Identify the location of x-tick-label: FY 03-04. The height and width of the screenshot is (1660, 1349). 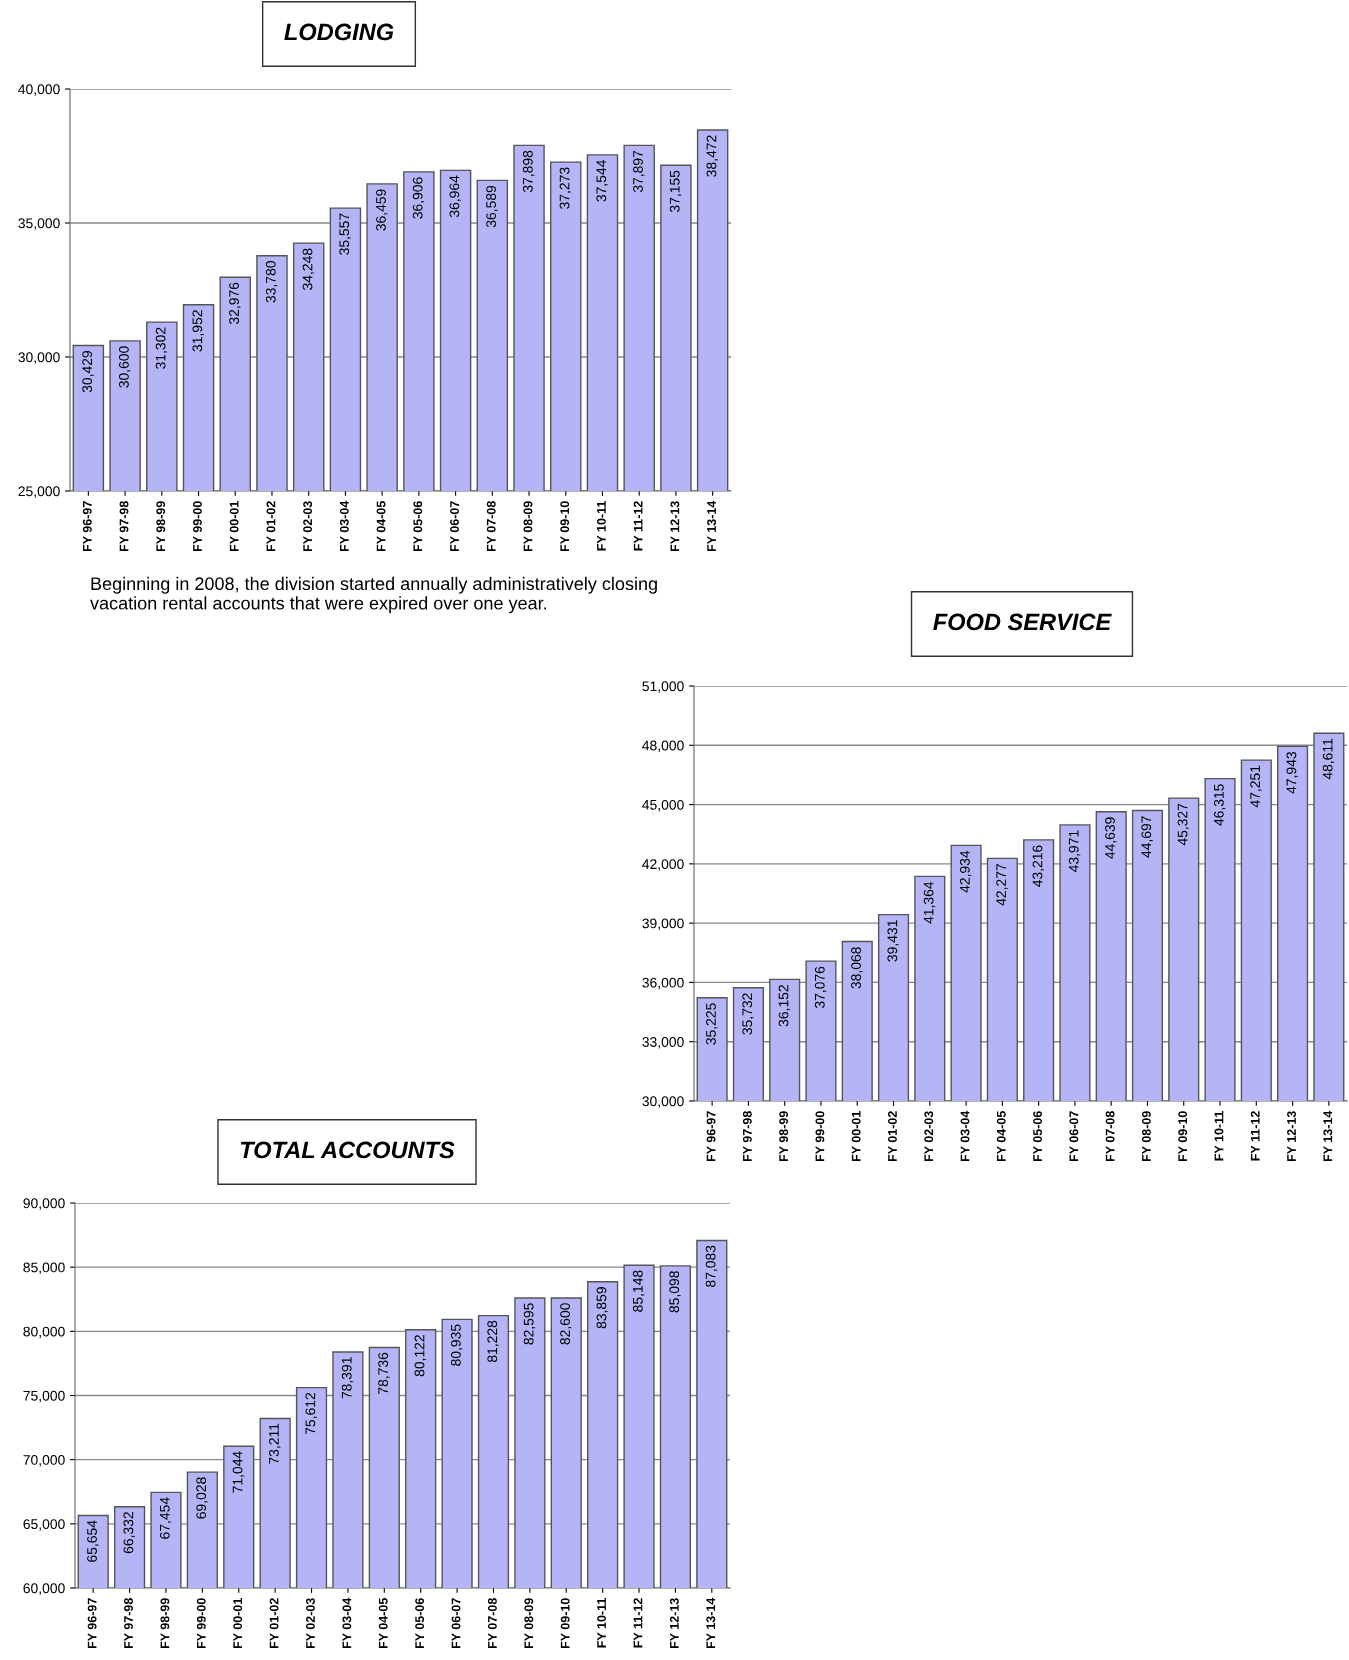
(965, 1136).